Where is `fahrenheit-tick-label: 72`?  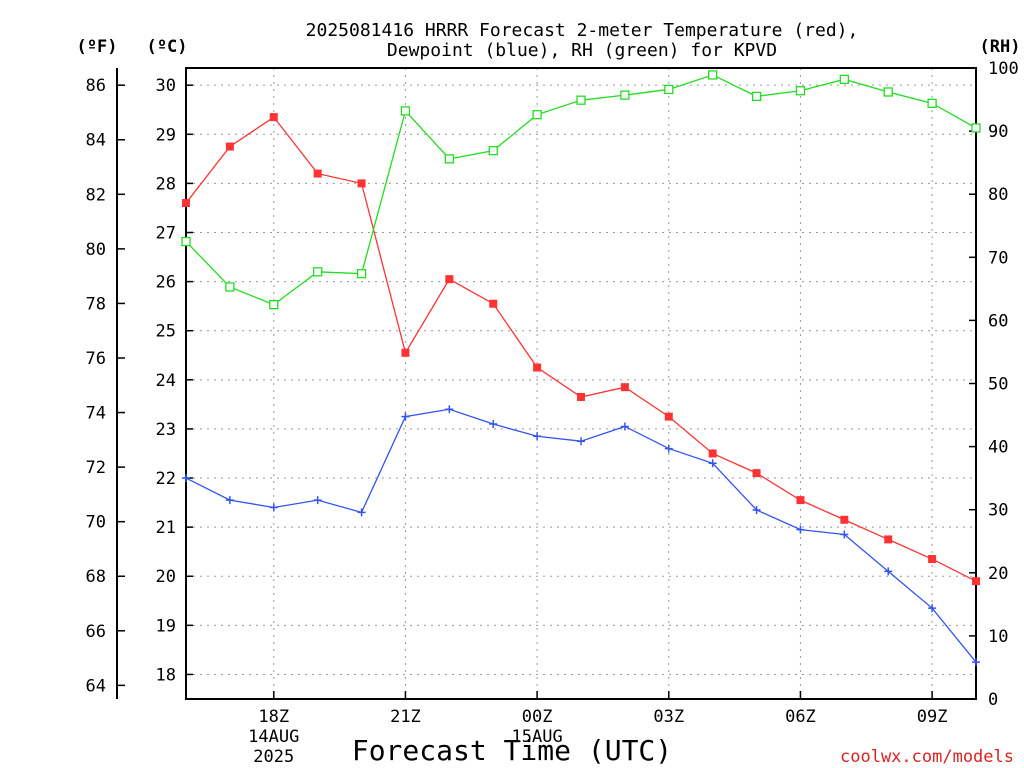 fahrenheit-tick-label: 72 is located at coordinates (96, 468).